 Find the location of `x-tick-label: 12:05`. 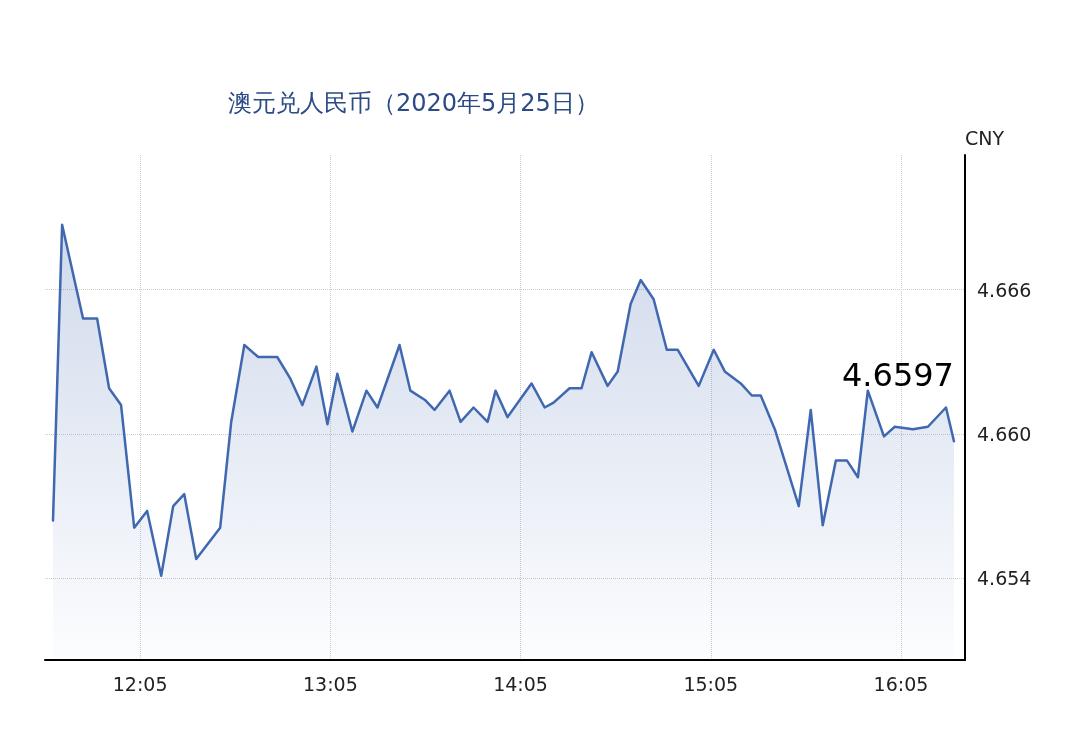

x-tick-label: 12:05 is located at coordinates (140, 683).